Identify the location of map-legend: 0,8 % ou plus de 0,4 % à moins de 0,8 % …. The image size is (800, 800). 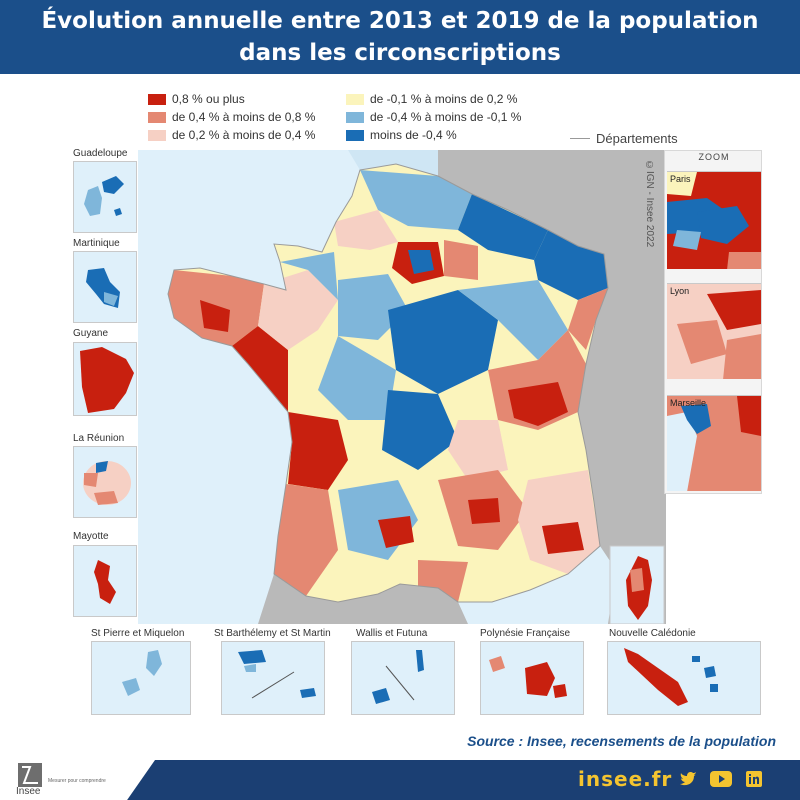
(428, 118).